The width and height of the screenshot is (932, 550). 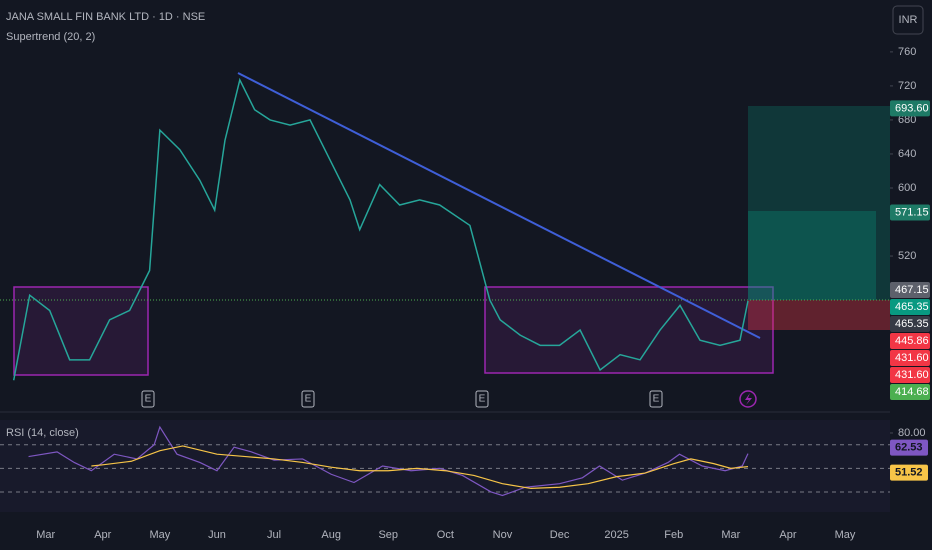 I want to click on value-badge-label: 62.53, so click(x=909, y=447).